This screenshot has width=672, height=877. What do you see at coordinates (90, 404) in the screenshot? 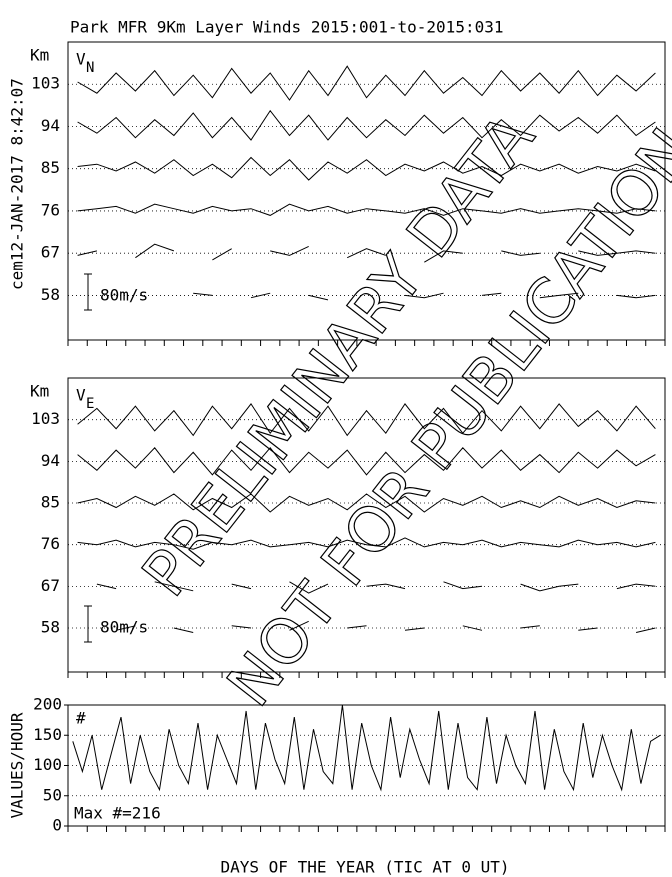
I see `panel-sub: E` at bounding box center [90, 404].